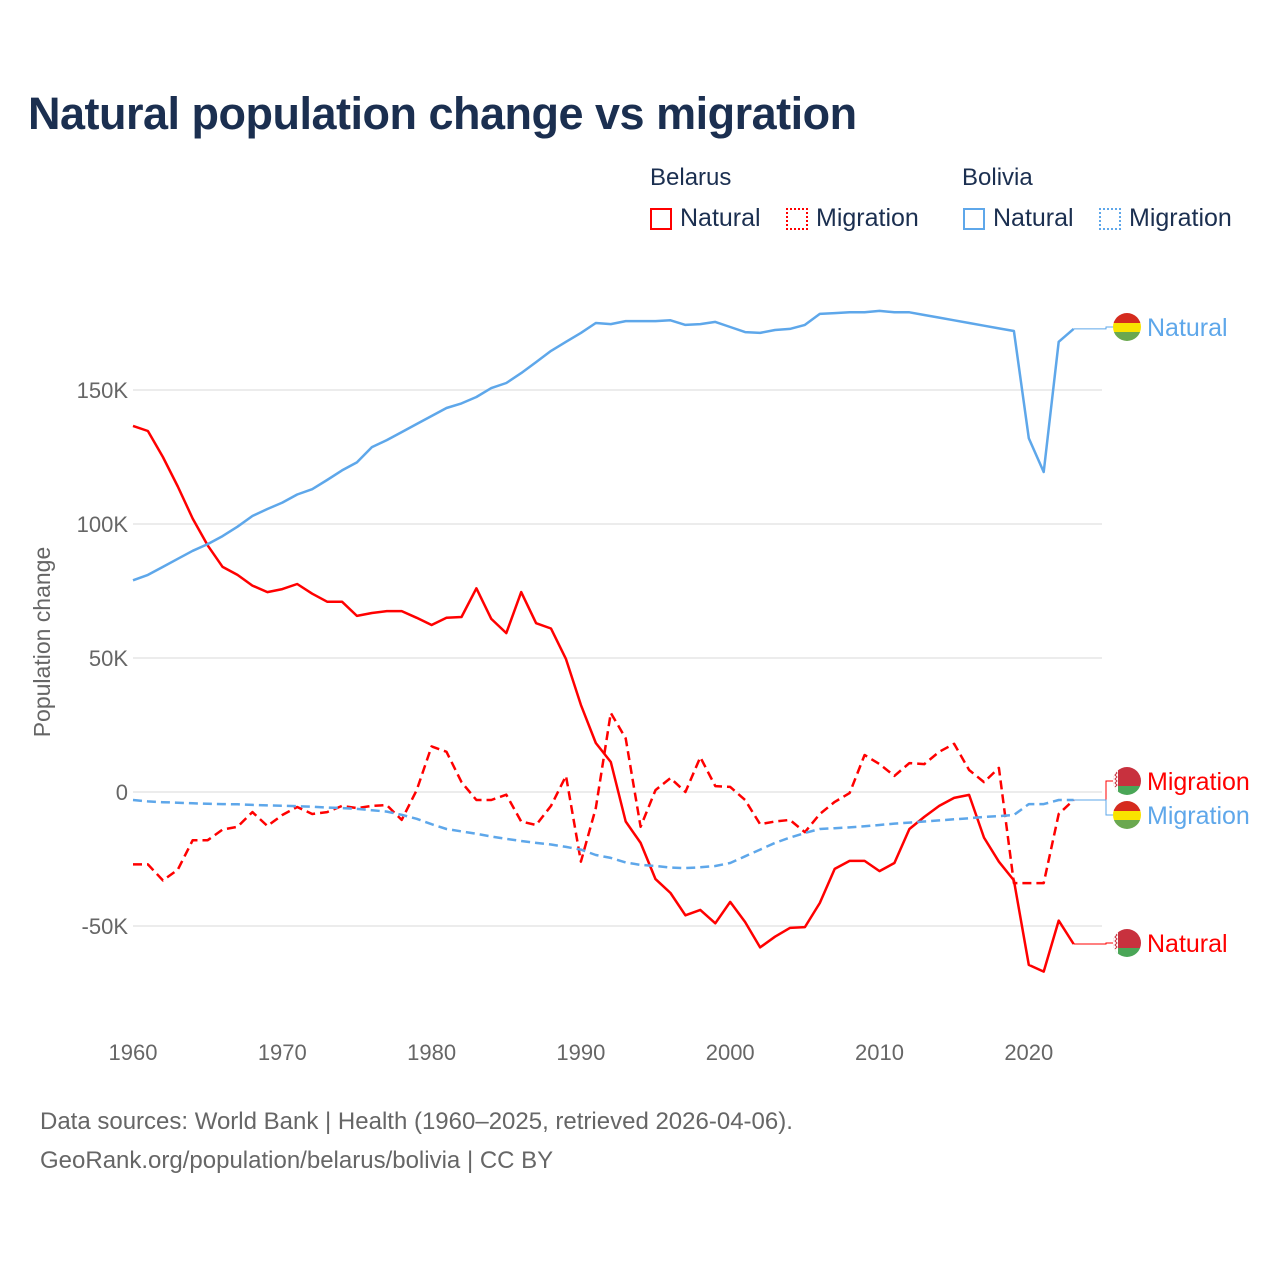  I want to click on end-label-bolivia-migration: Migration, so click(1198, 816).